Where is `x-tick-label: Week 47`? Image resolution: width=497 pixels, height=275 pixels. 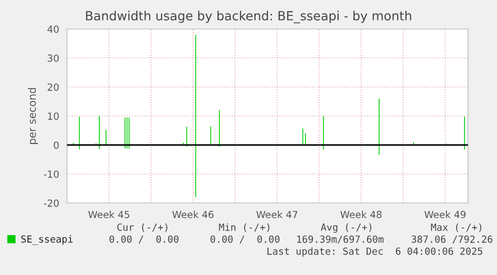
x-tick-label: Week 47 is located at coordinates (277, 214).